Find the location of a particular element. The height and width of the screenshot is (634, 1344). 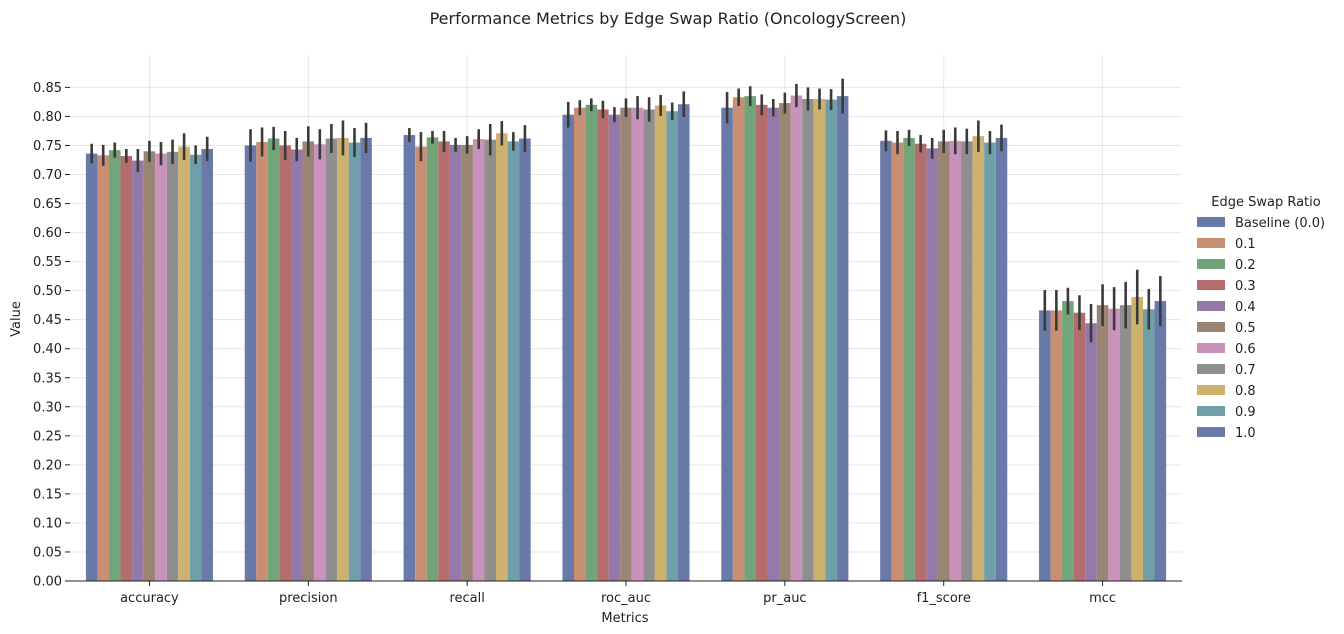

x-tick-label: pr_auc is located at coordinates (784, 598).